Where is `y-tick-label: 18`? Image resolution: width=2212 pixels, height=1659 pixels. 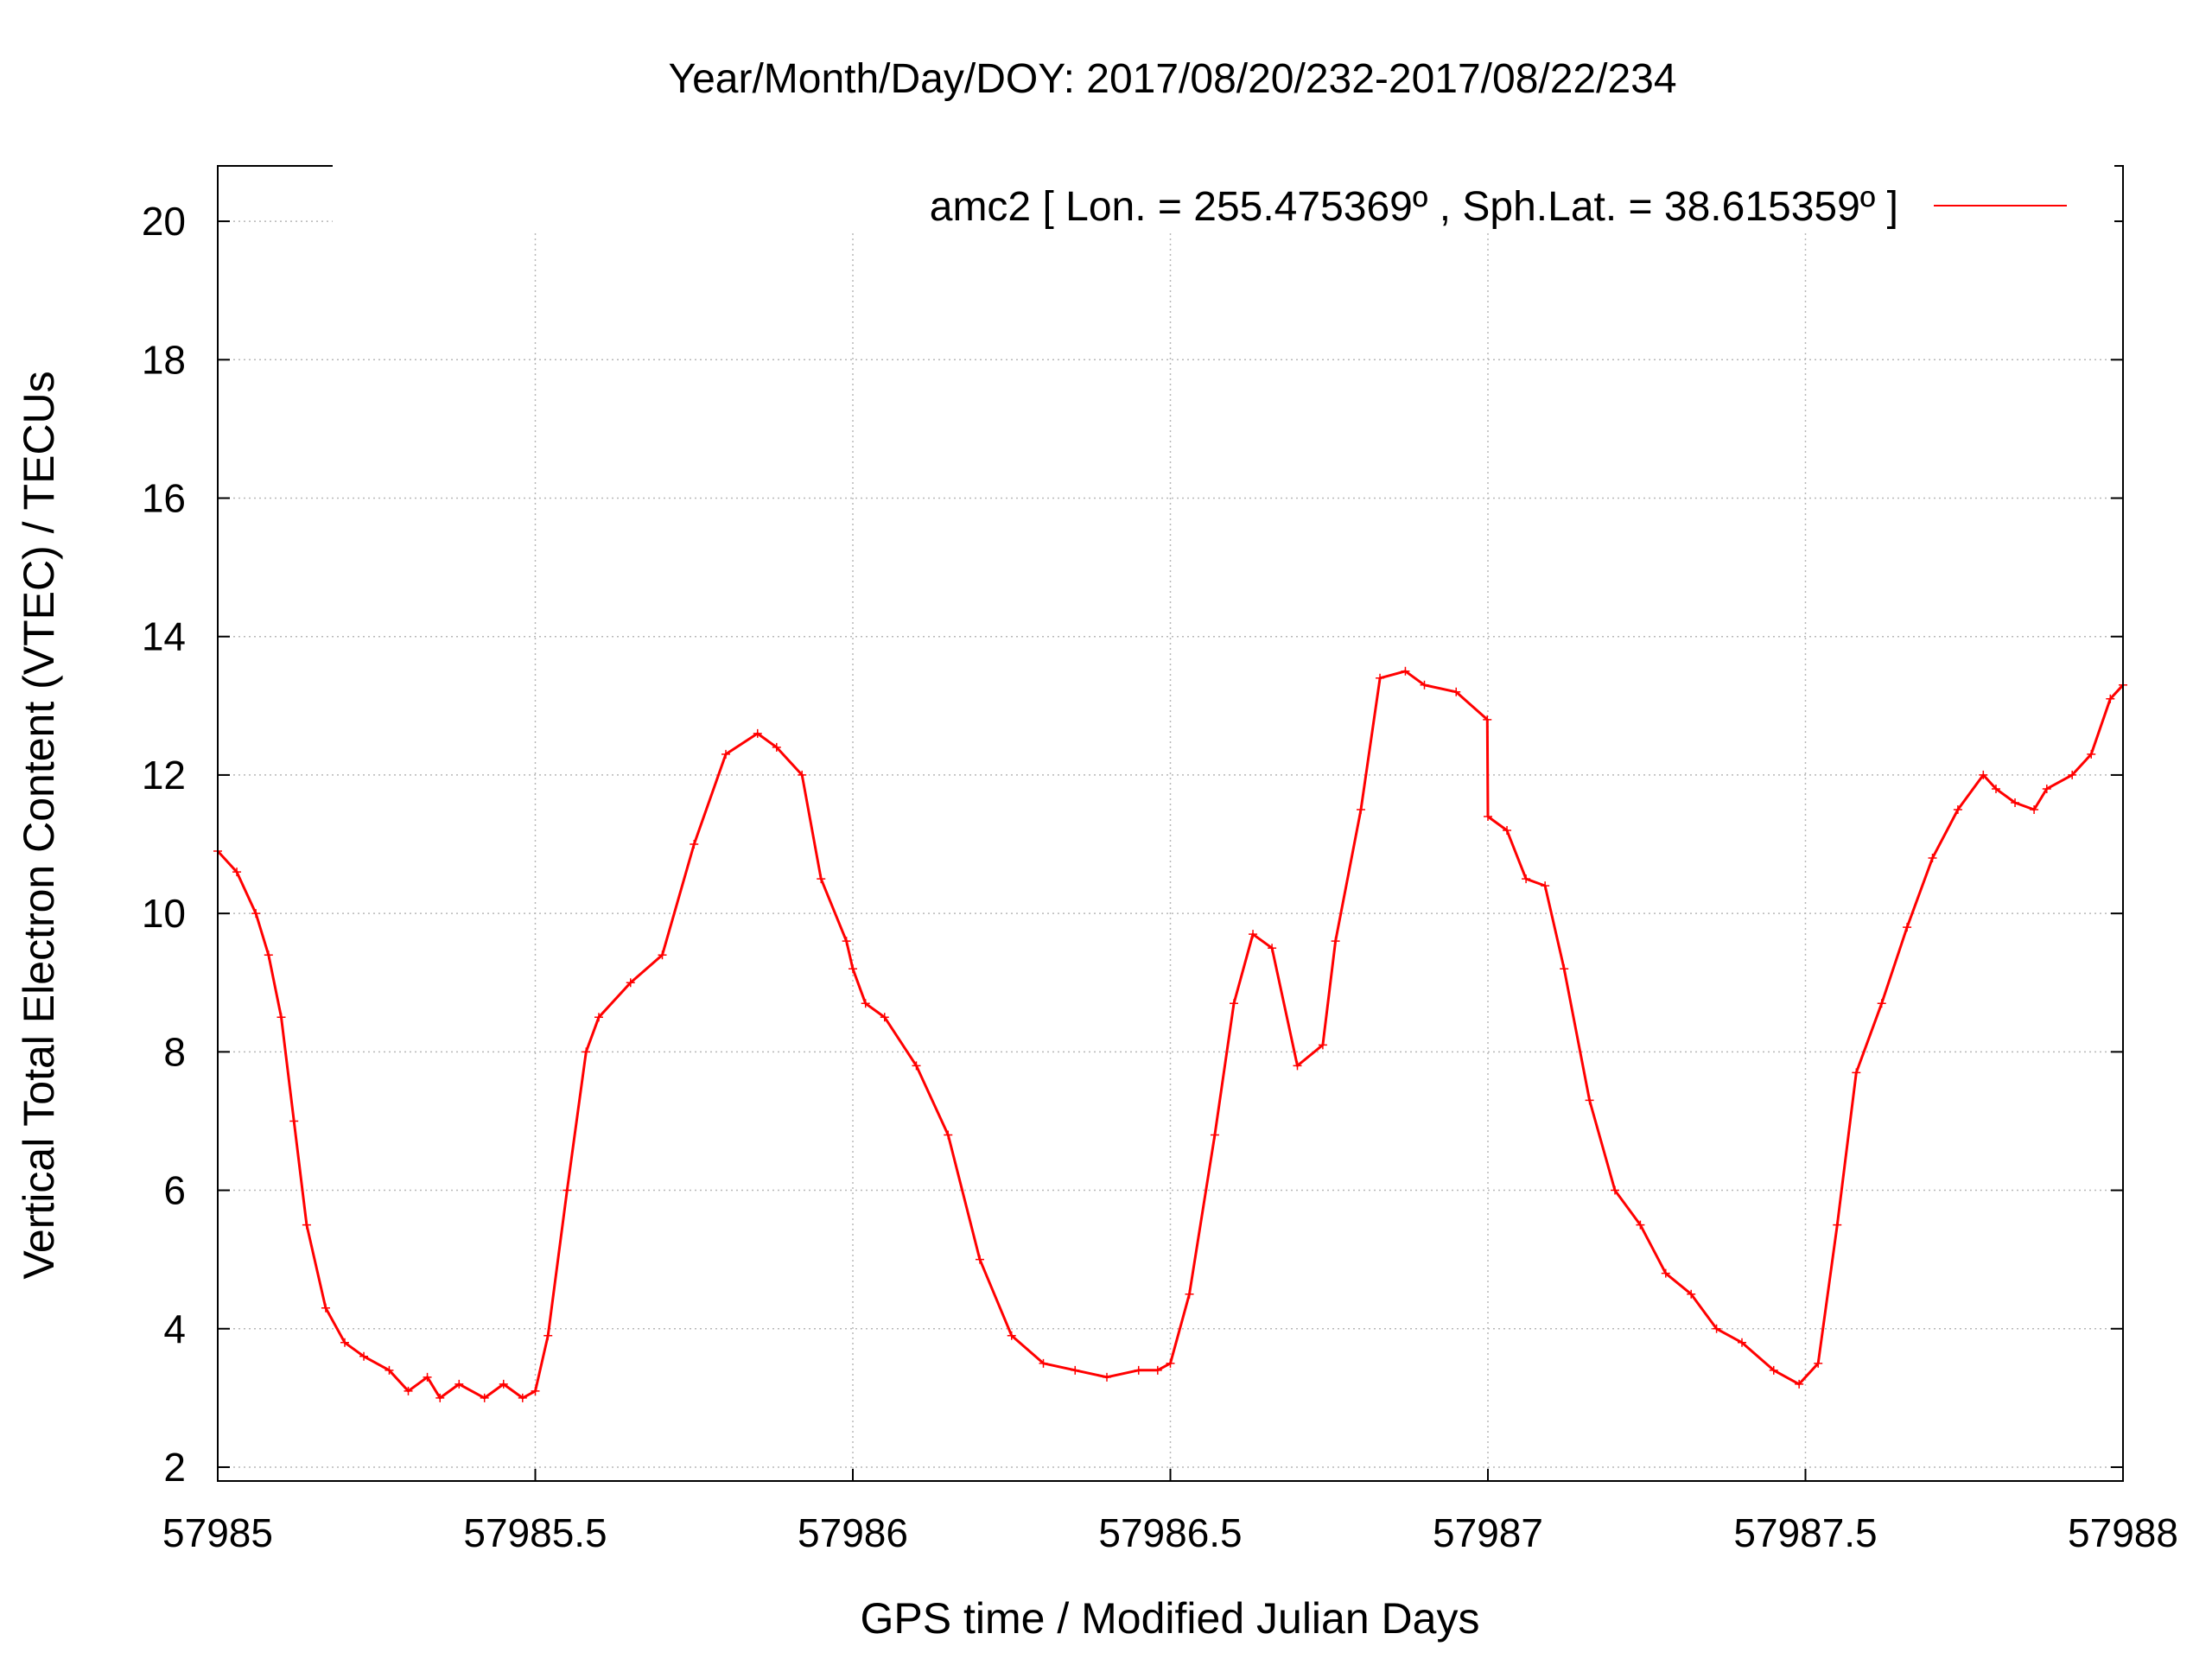 y-tick-label: 18 is located at coordinates (164, 359).